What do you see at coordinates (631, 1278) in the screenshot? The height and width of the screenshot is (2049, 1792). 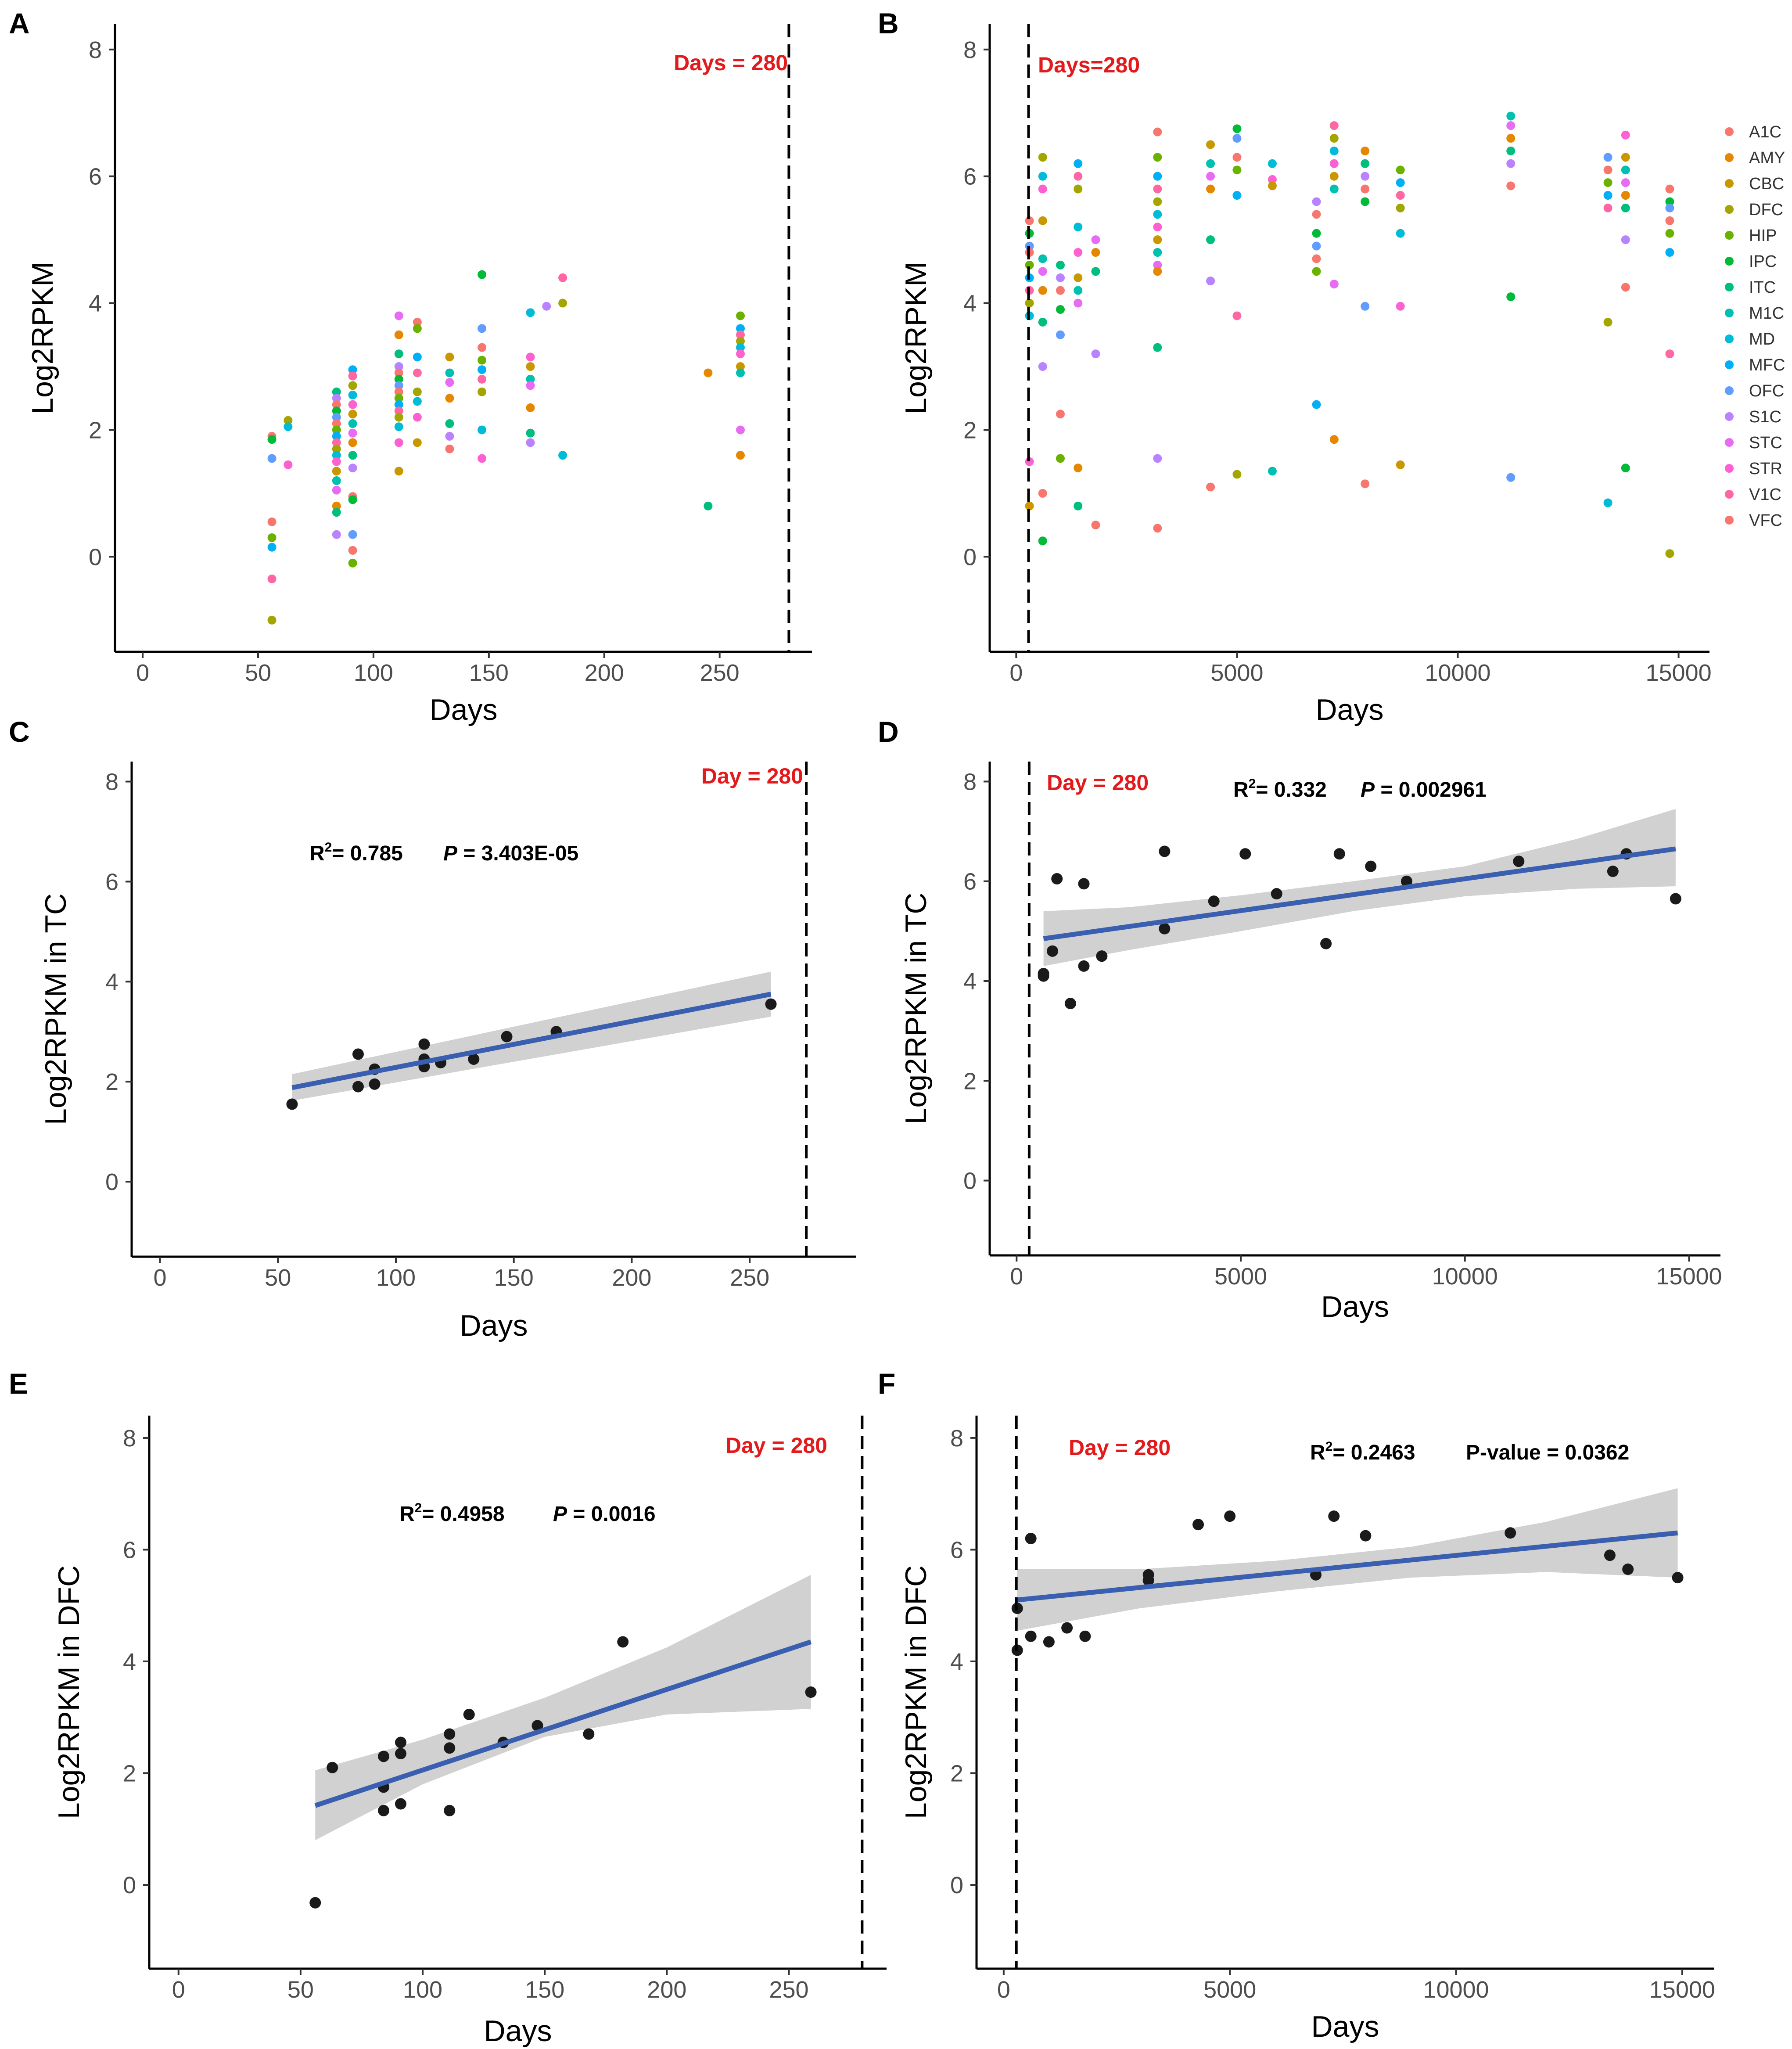 I see `x-tick-label: 200` at bounding box center [631, 1278].